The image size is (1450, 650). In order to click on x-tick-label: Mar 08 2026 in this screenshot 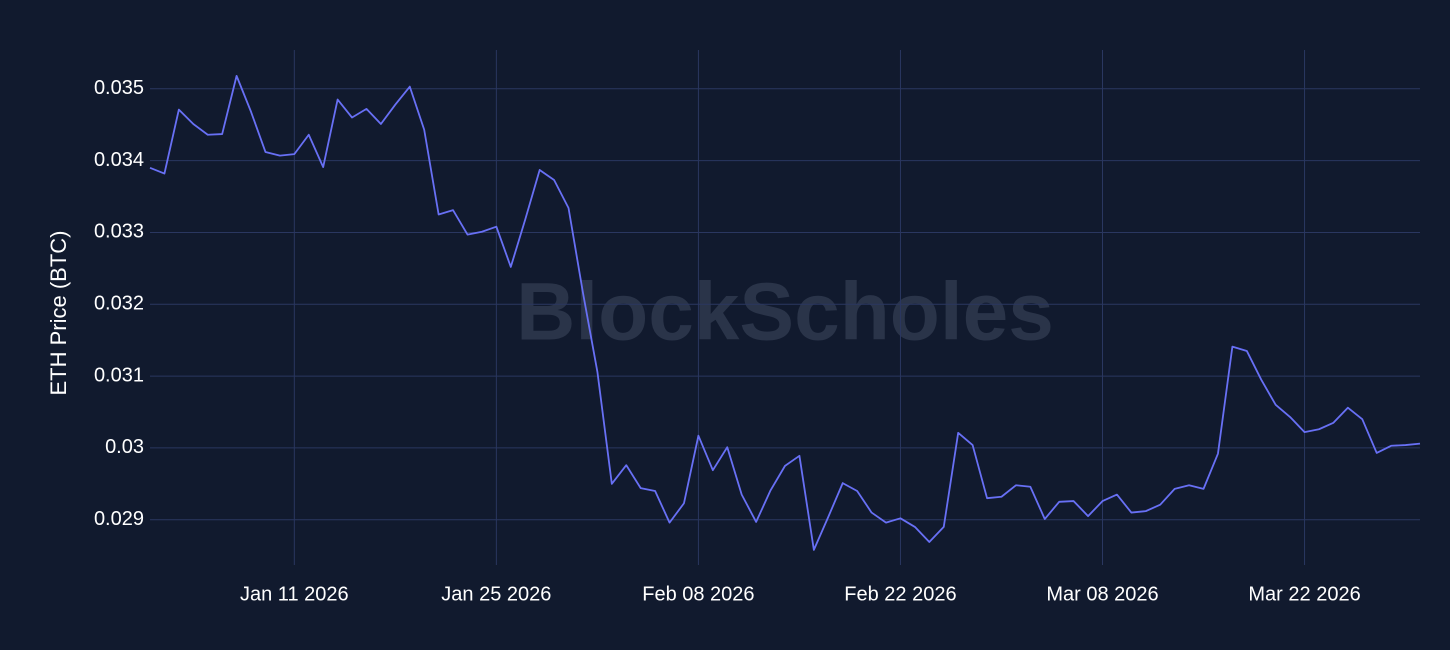, I will do `click(1102, 594)`.